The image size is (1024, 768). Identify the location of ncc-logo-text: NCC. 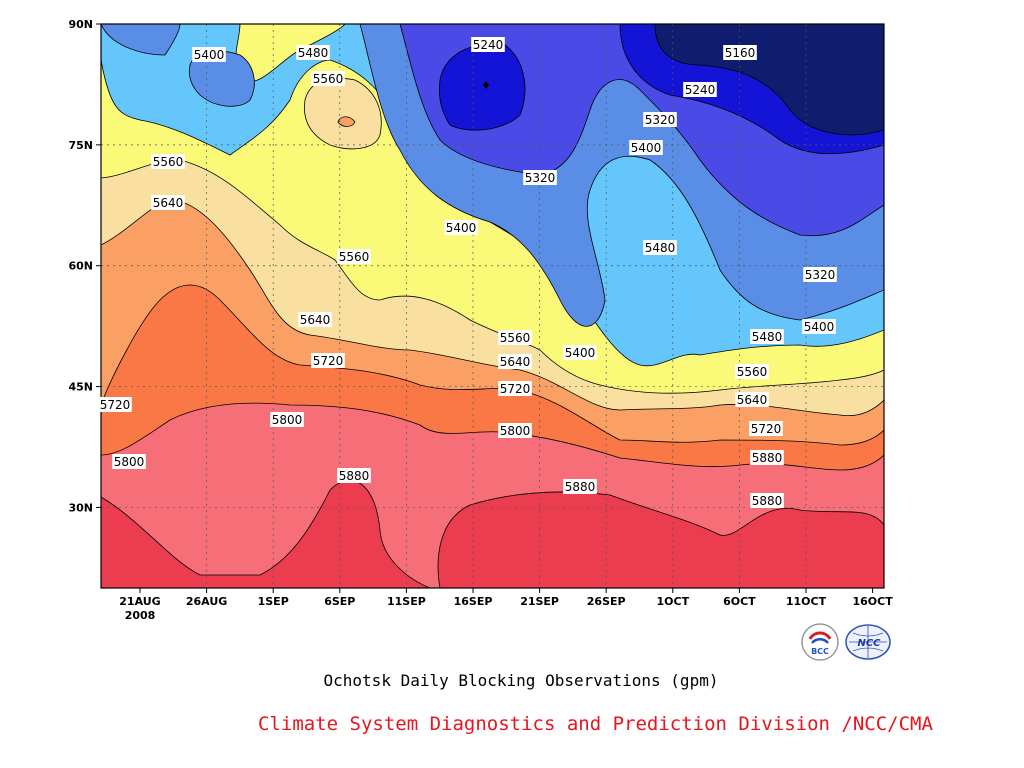
(869, 643).